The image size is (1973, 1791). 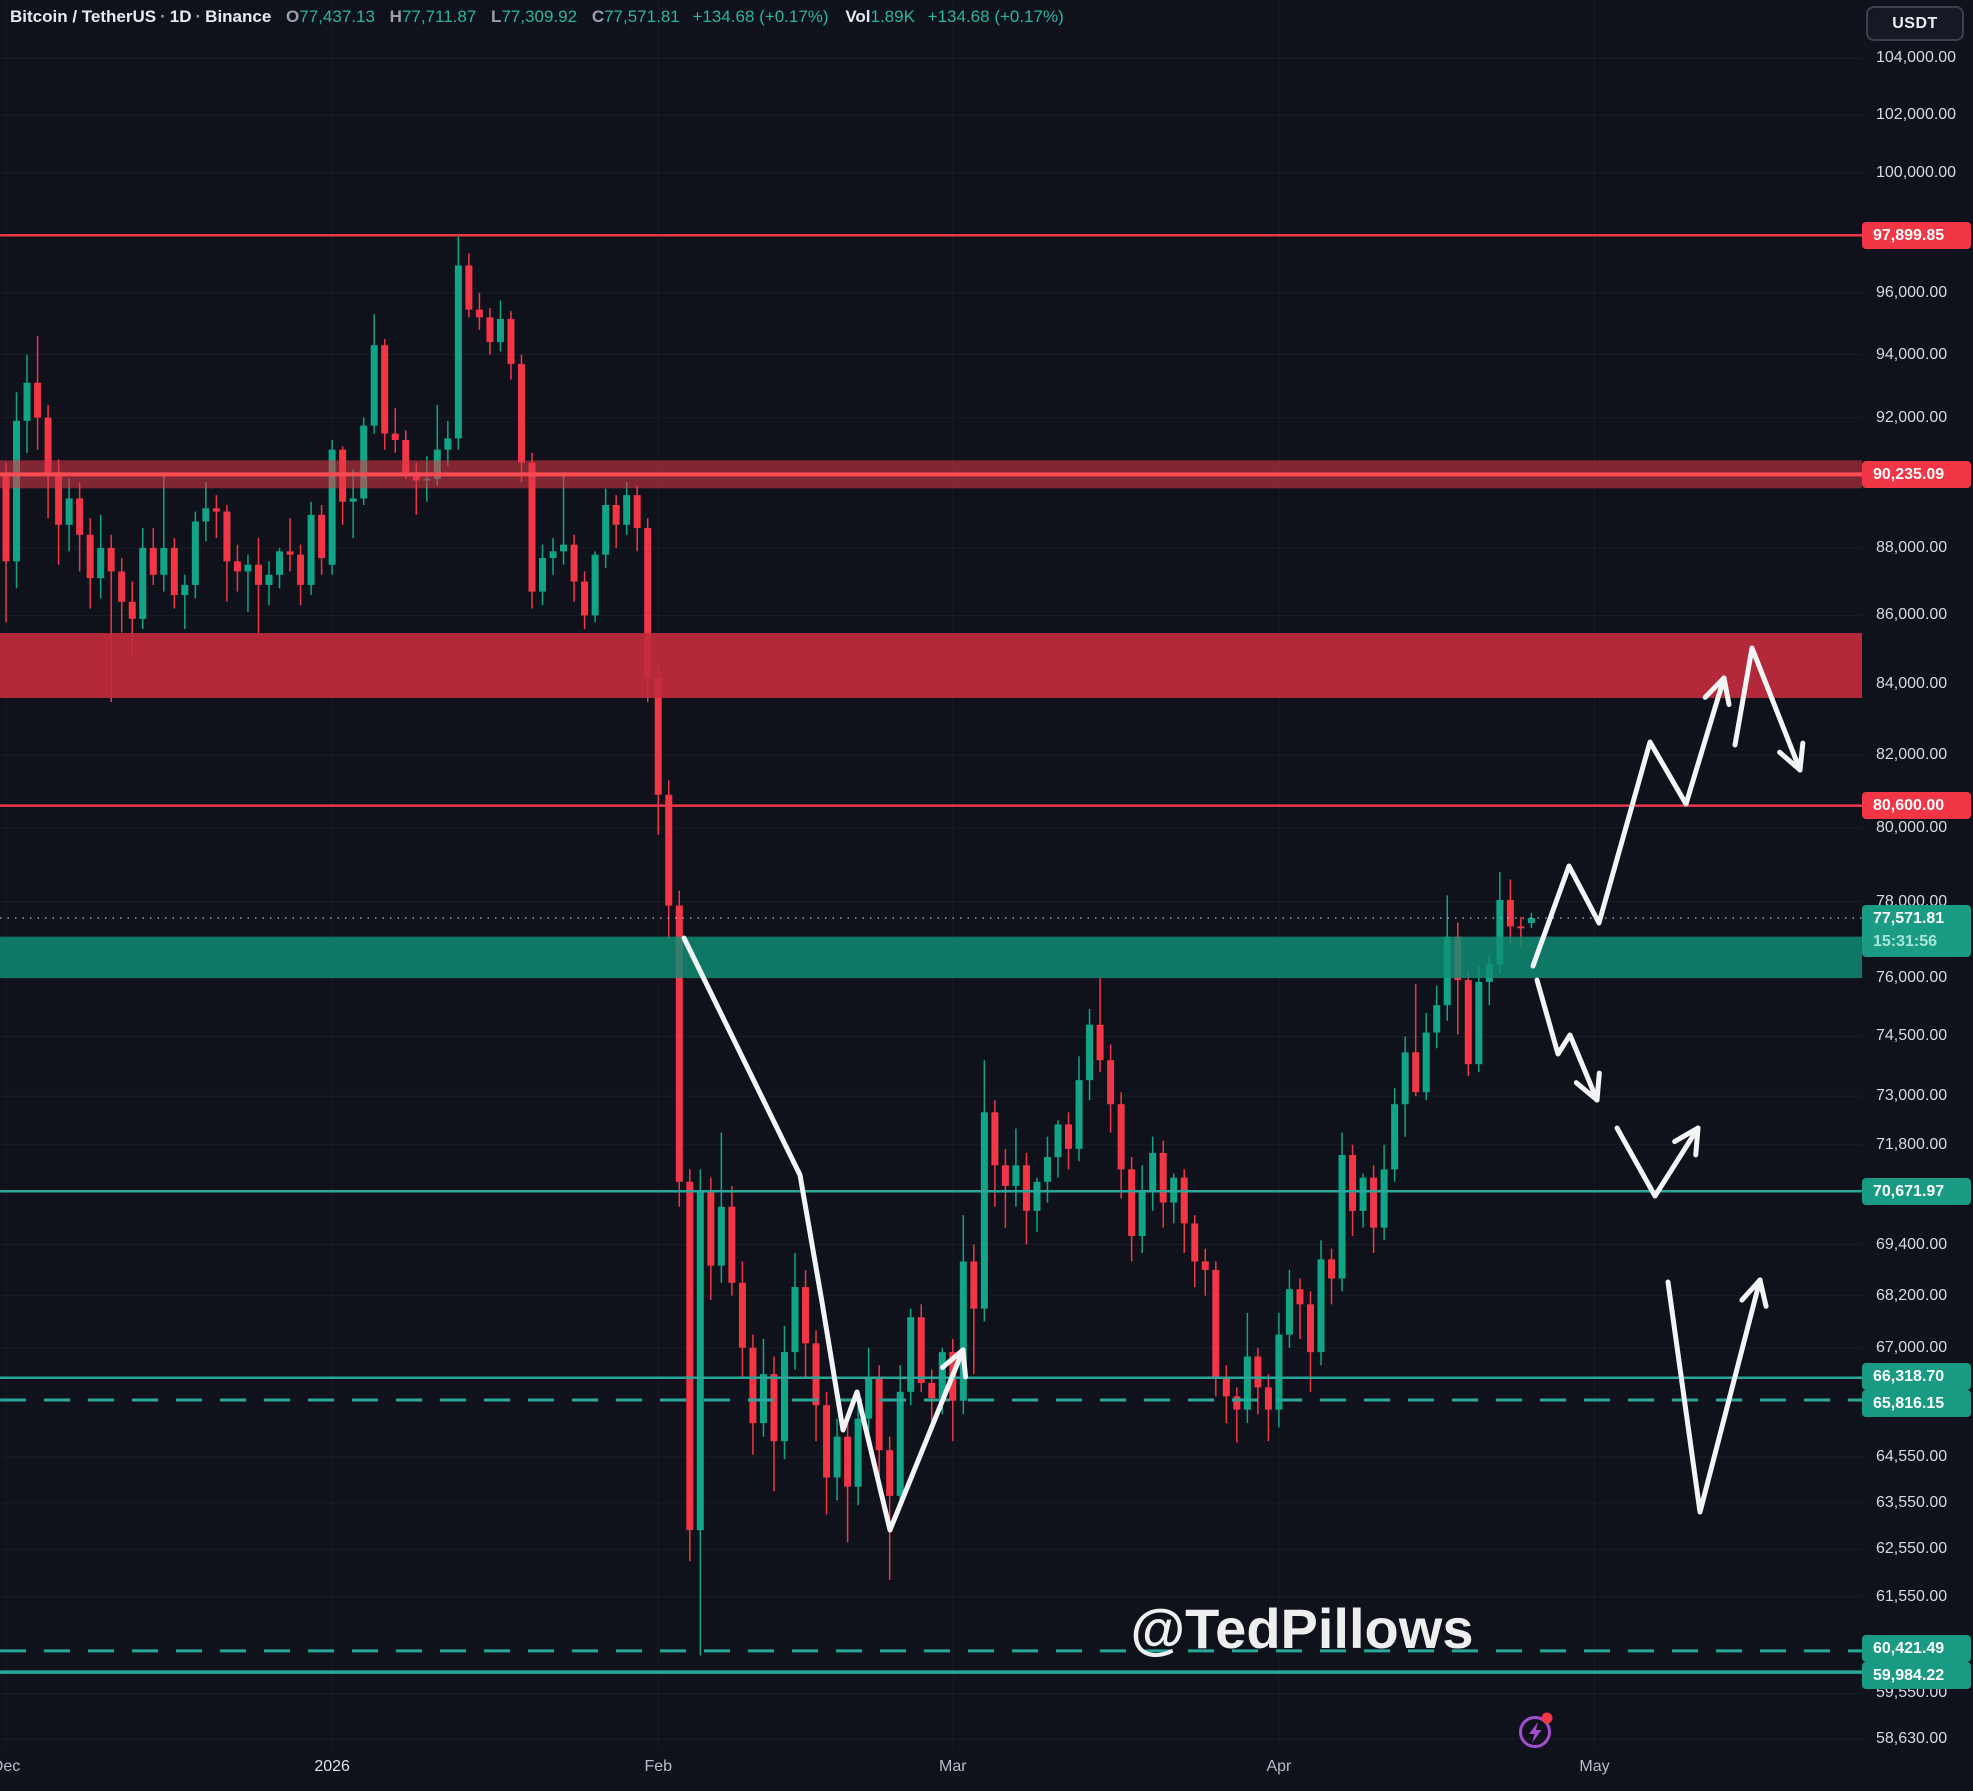 I want to click on supply-zone-84k, so click(x=931, y=665).